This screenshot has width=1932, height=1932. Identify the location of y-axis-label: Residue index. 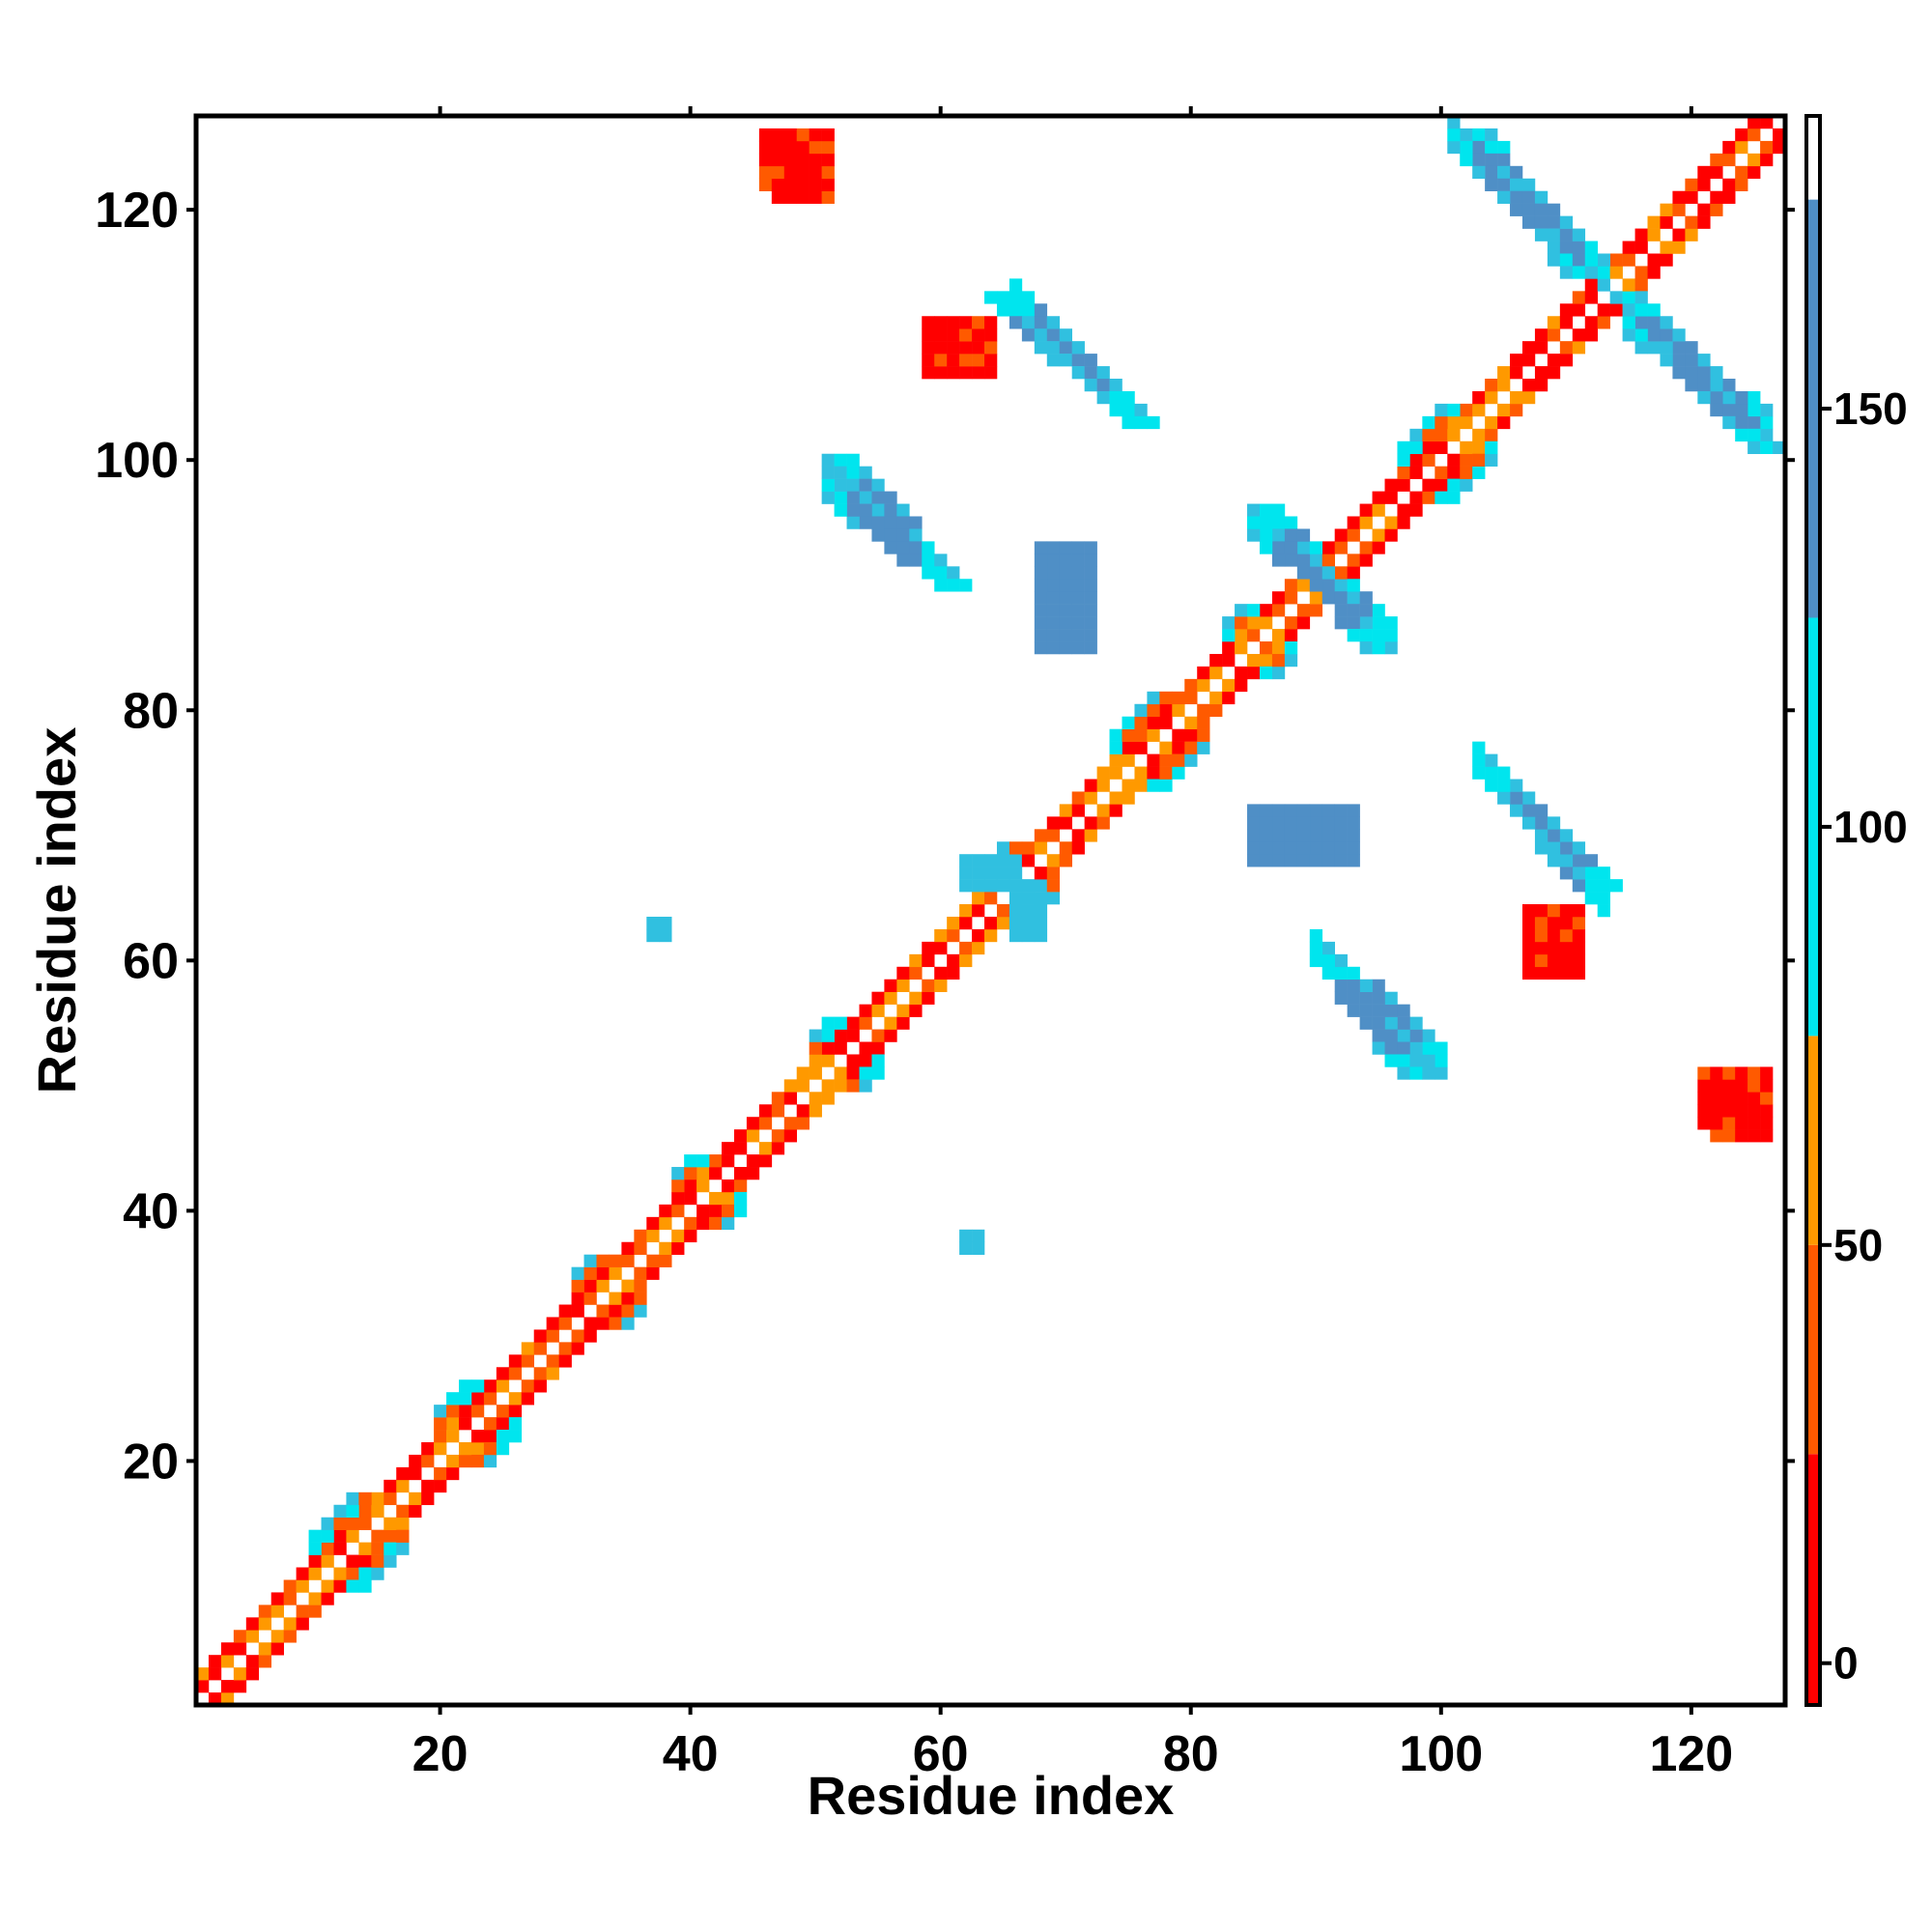
(56, 910).